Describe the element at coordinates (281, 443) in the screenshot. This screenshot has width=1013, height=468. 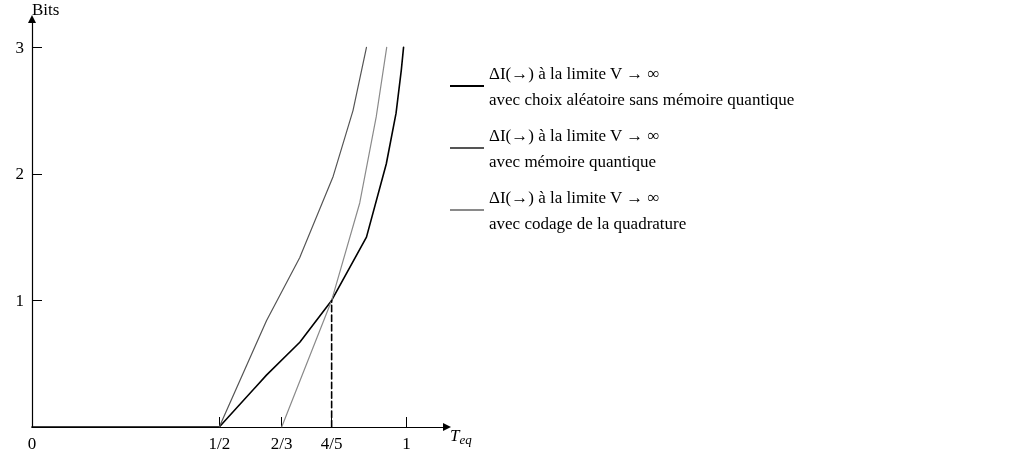
I see `x-tick-label: 2/3` at that location.